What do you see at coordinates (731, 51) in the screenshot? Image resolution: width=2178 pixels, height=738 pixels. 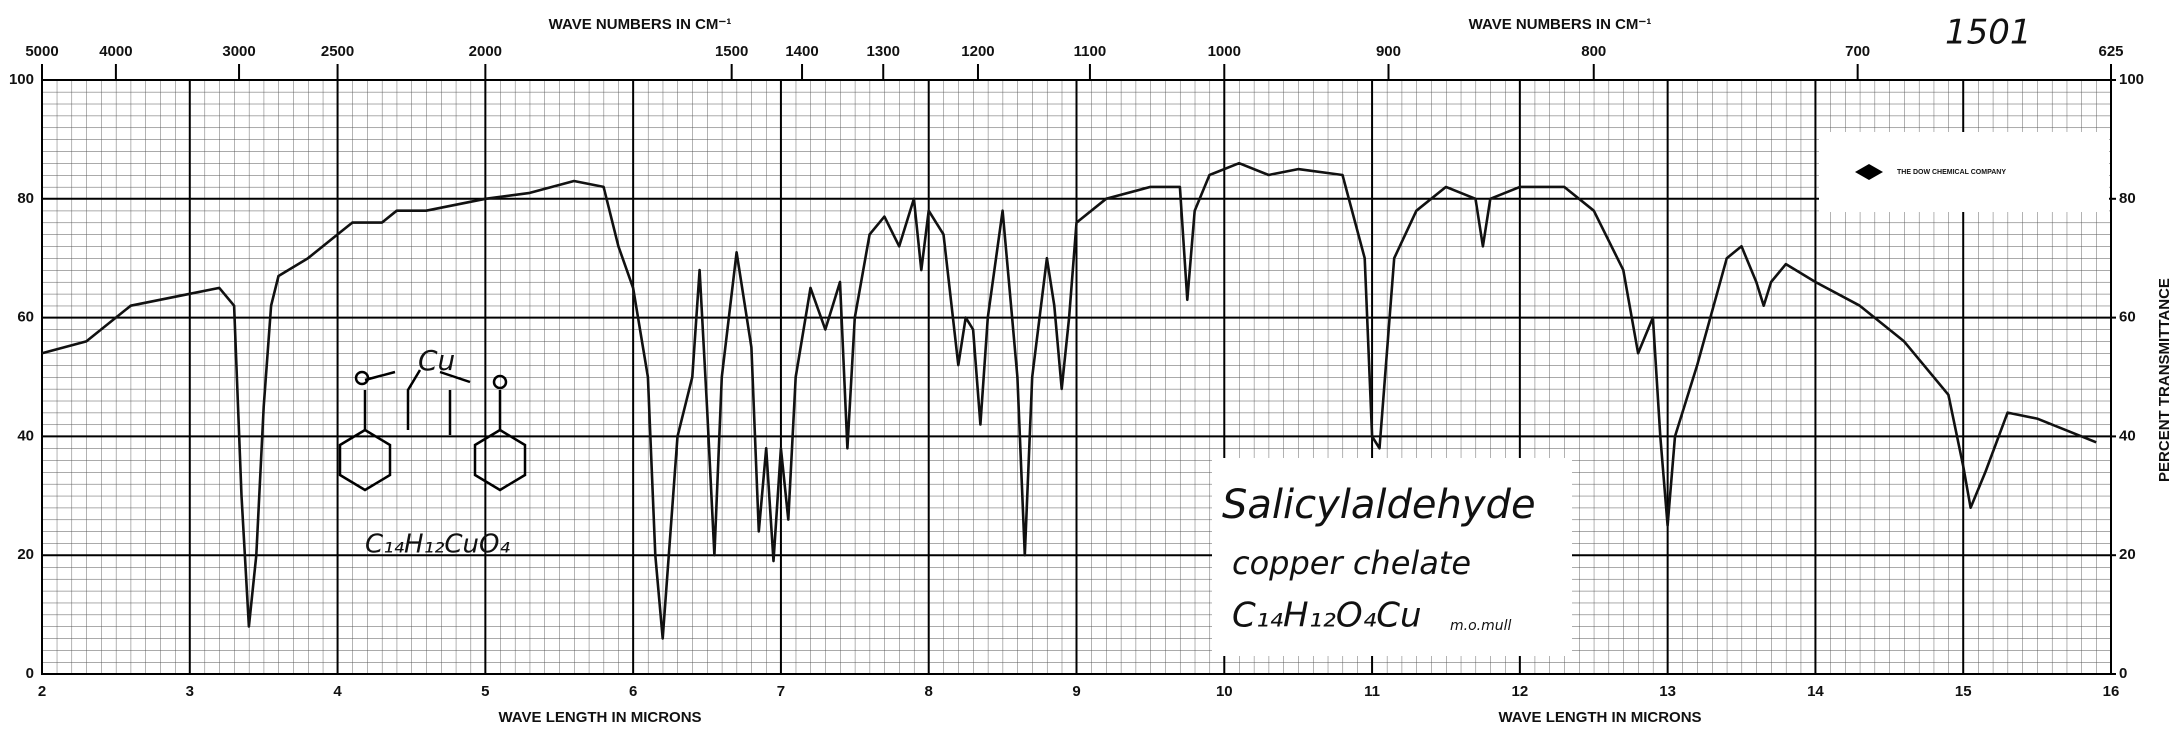 I see `x2-tick-label: 1500` at bounding box center [731, 51].